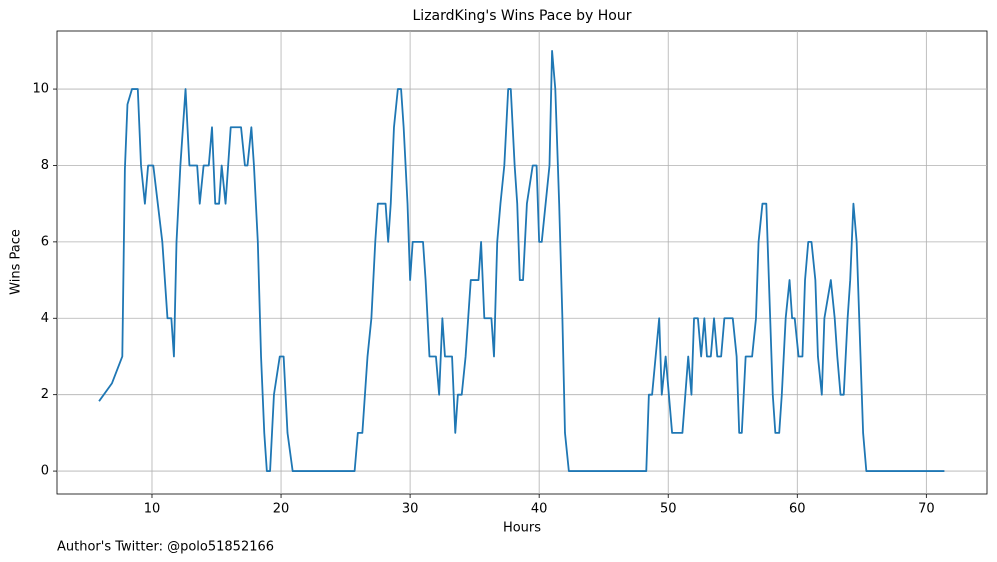 The height and width of the screenshot is (562, 997). Describe the element at coordinates (668, 509) in the screenshot. I see `x-tick-label: 50` at that location.